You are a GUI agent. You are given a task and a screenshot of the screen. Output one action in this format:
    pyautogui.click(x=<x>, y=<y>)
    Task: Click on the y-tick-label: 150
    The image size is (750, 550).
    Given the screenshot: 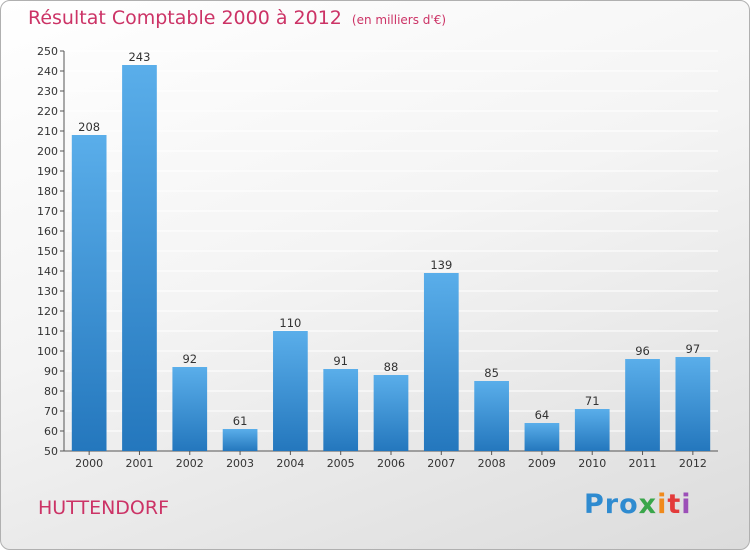 What is the action you would take?
    pyautogui.click(x=47, y=251)
    